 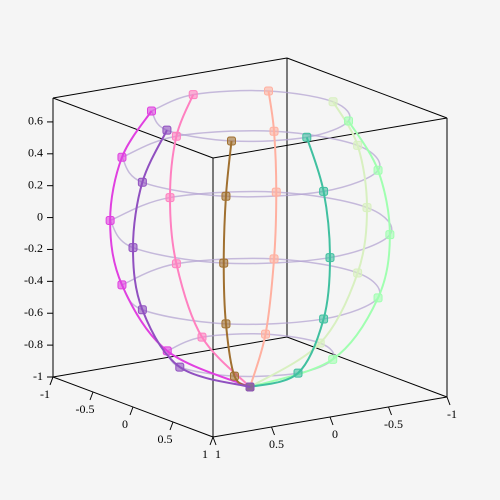 What do you see at coordinates (35, 121) in the screenshot?
I see `z-tick-label: 0.6` at bounding box center [35, 121].